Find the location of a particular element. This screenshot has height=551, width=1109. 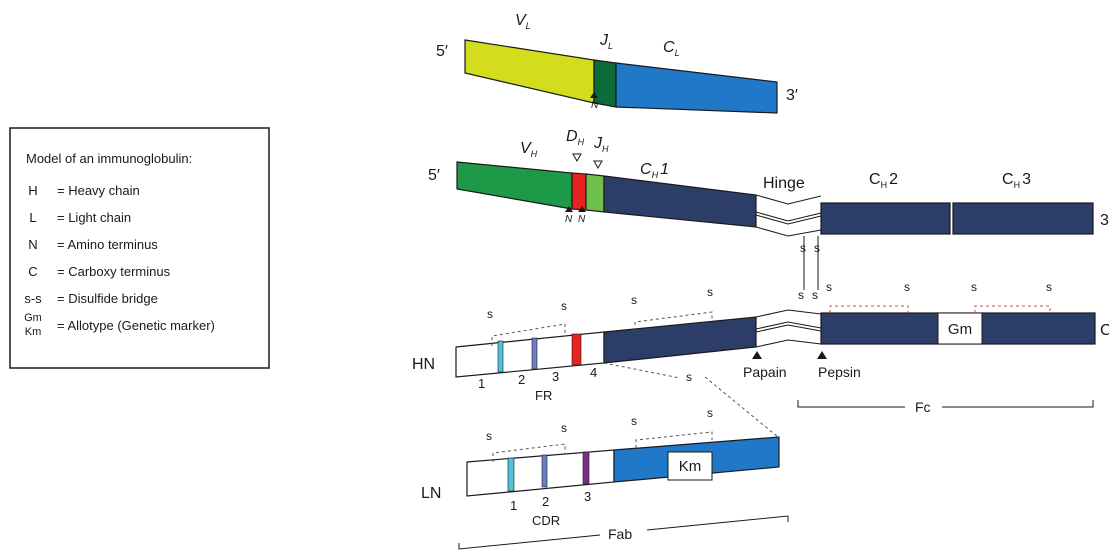

hn-s-3: s is located at coordinates (634, 300).